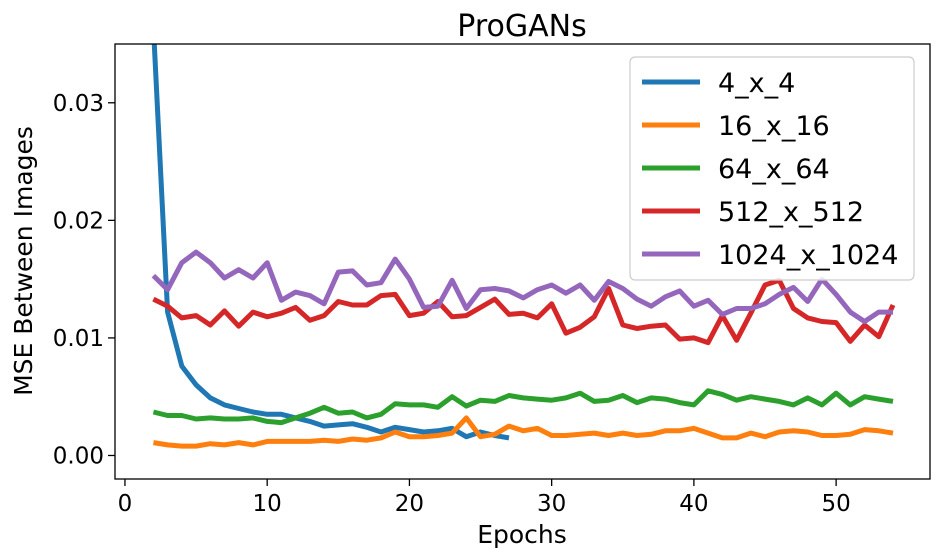 Image resolution: width=942 pixels, height=559 pixels. Describe the element at coordinates (78, 339) in the screenshot. I see `y-tick-label: 0.01` at that location.